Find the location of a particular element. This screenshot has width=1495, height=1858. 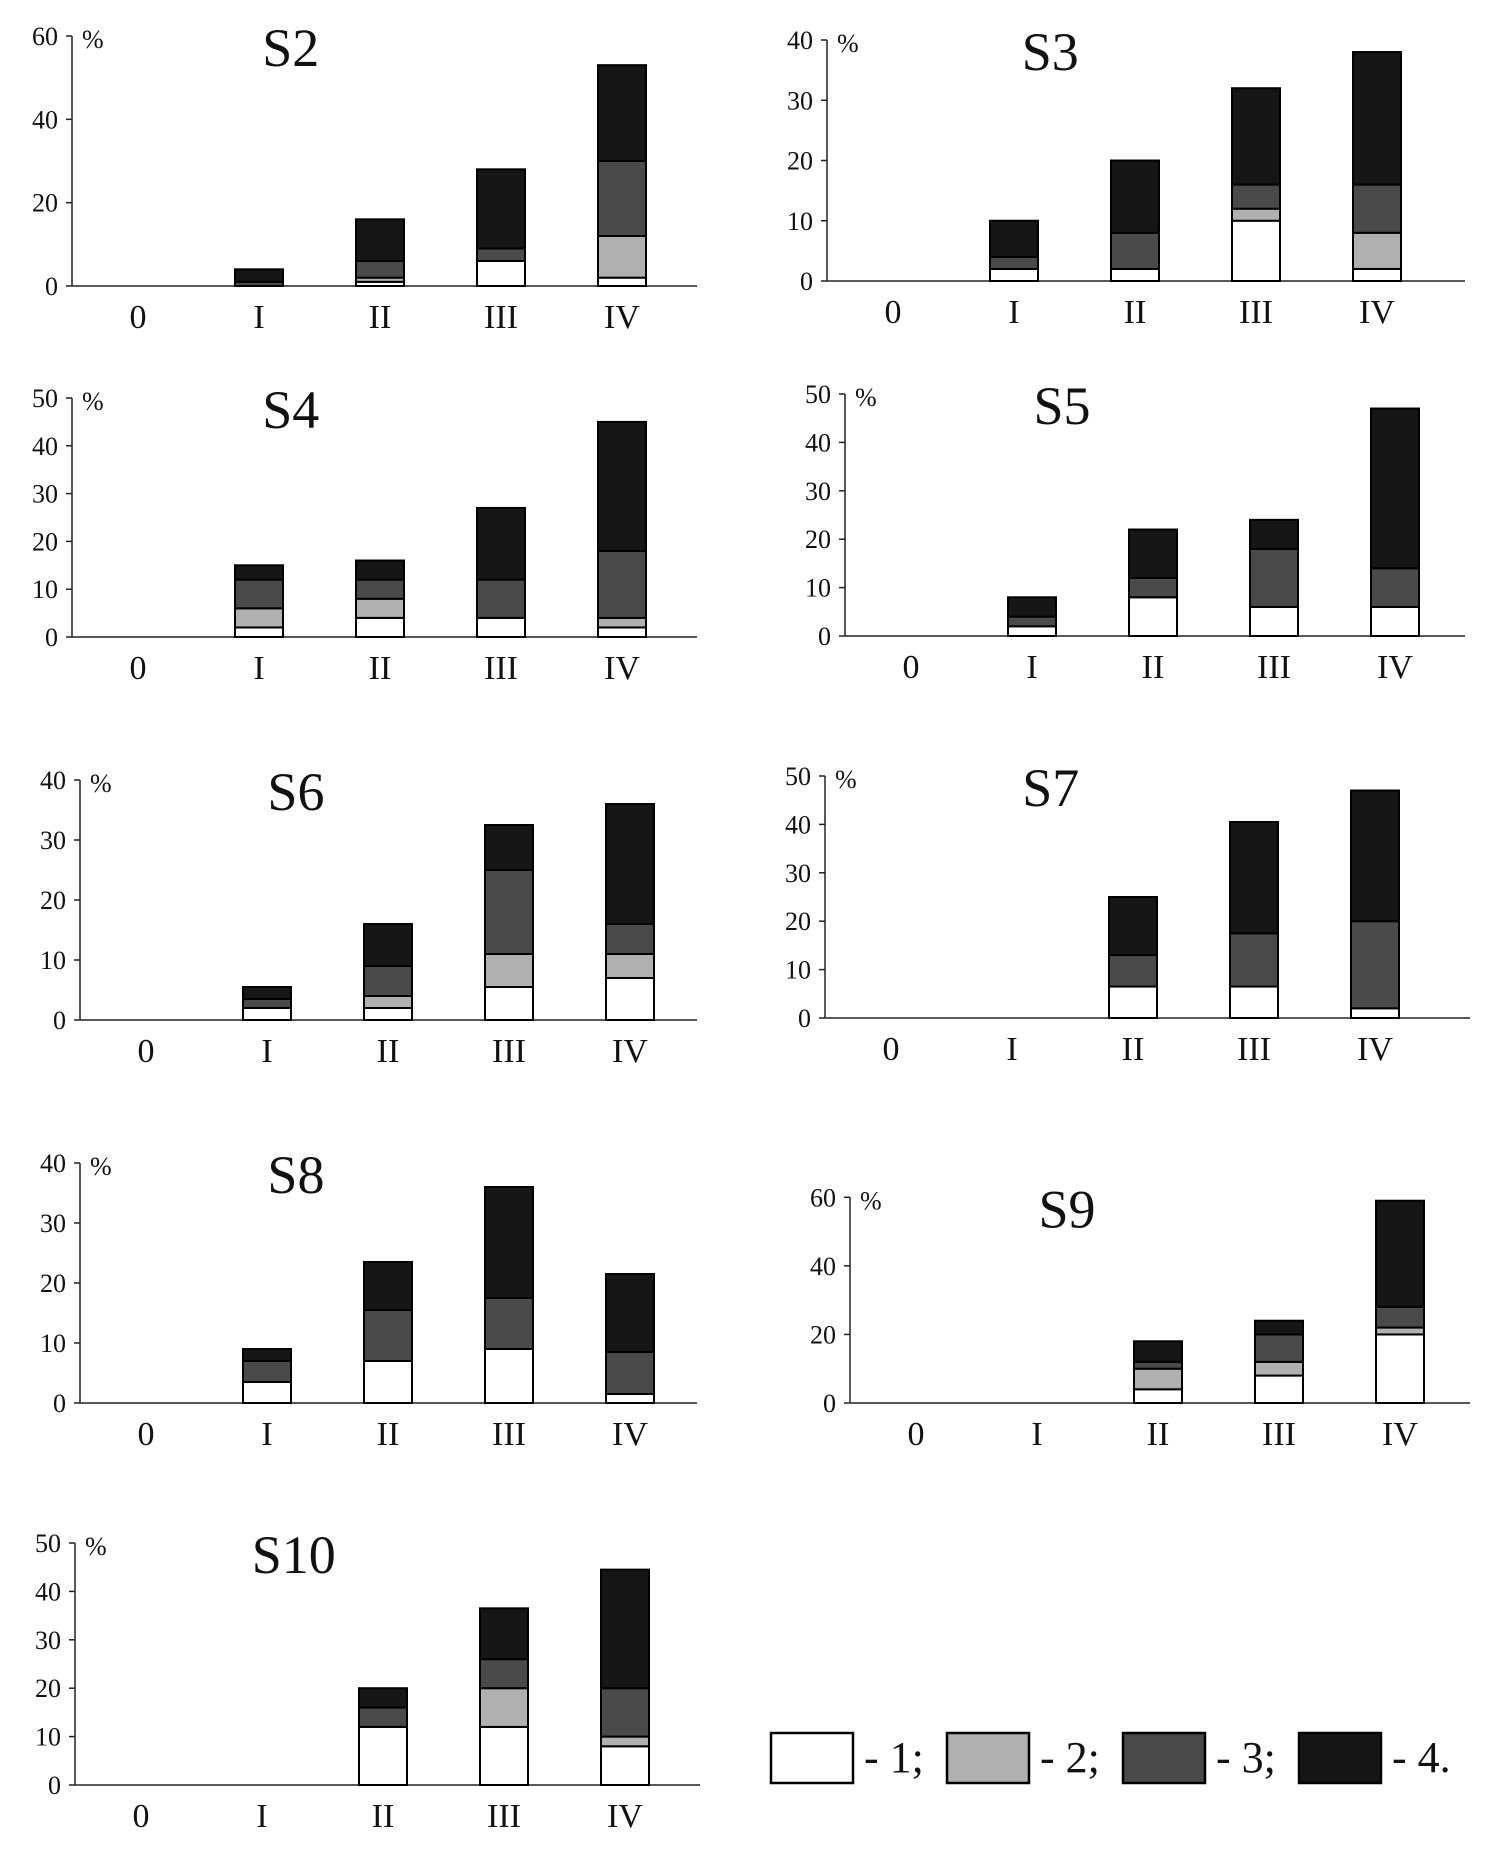

chart-title: S2 is located at coordinates (290, 48).